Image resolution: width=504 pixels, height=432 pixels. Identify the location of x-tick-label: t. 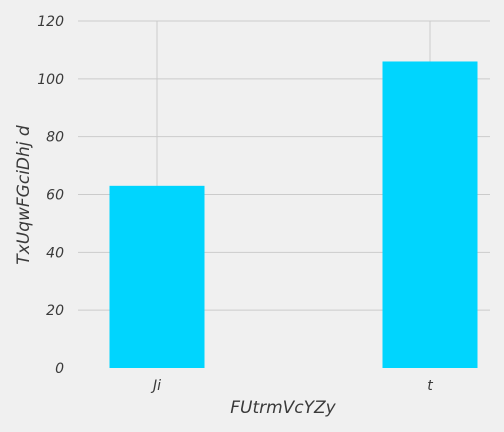
(430, 386).